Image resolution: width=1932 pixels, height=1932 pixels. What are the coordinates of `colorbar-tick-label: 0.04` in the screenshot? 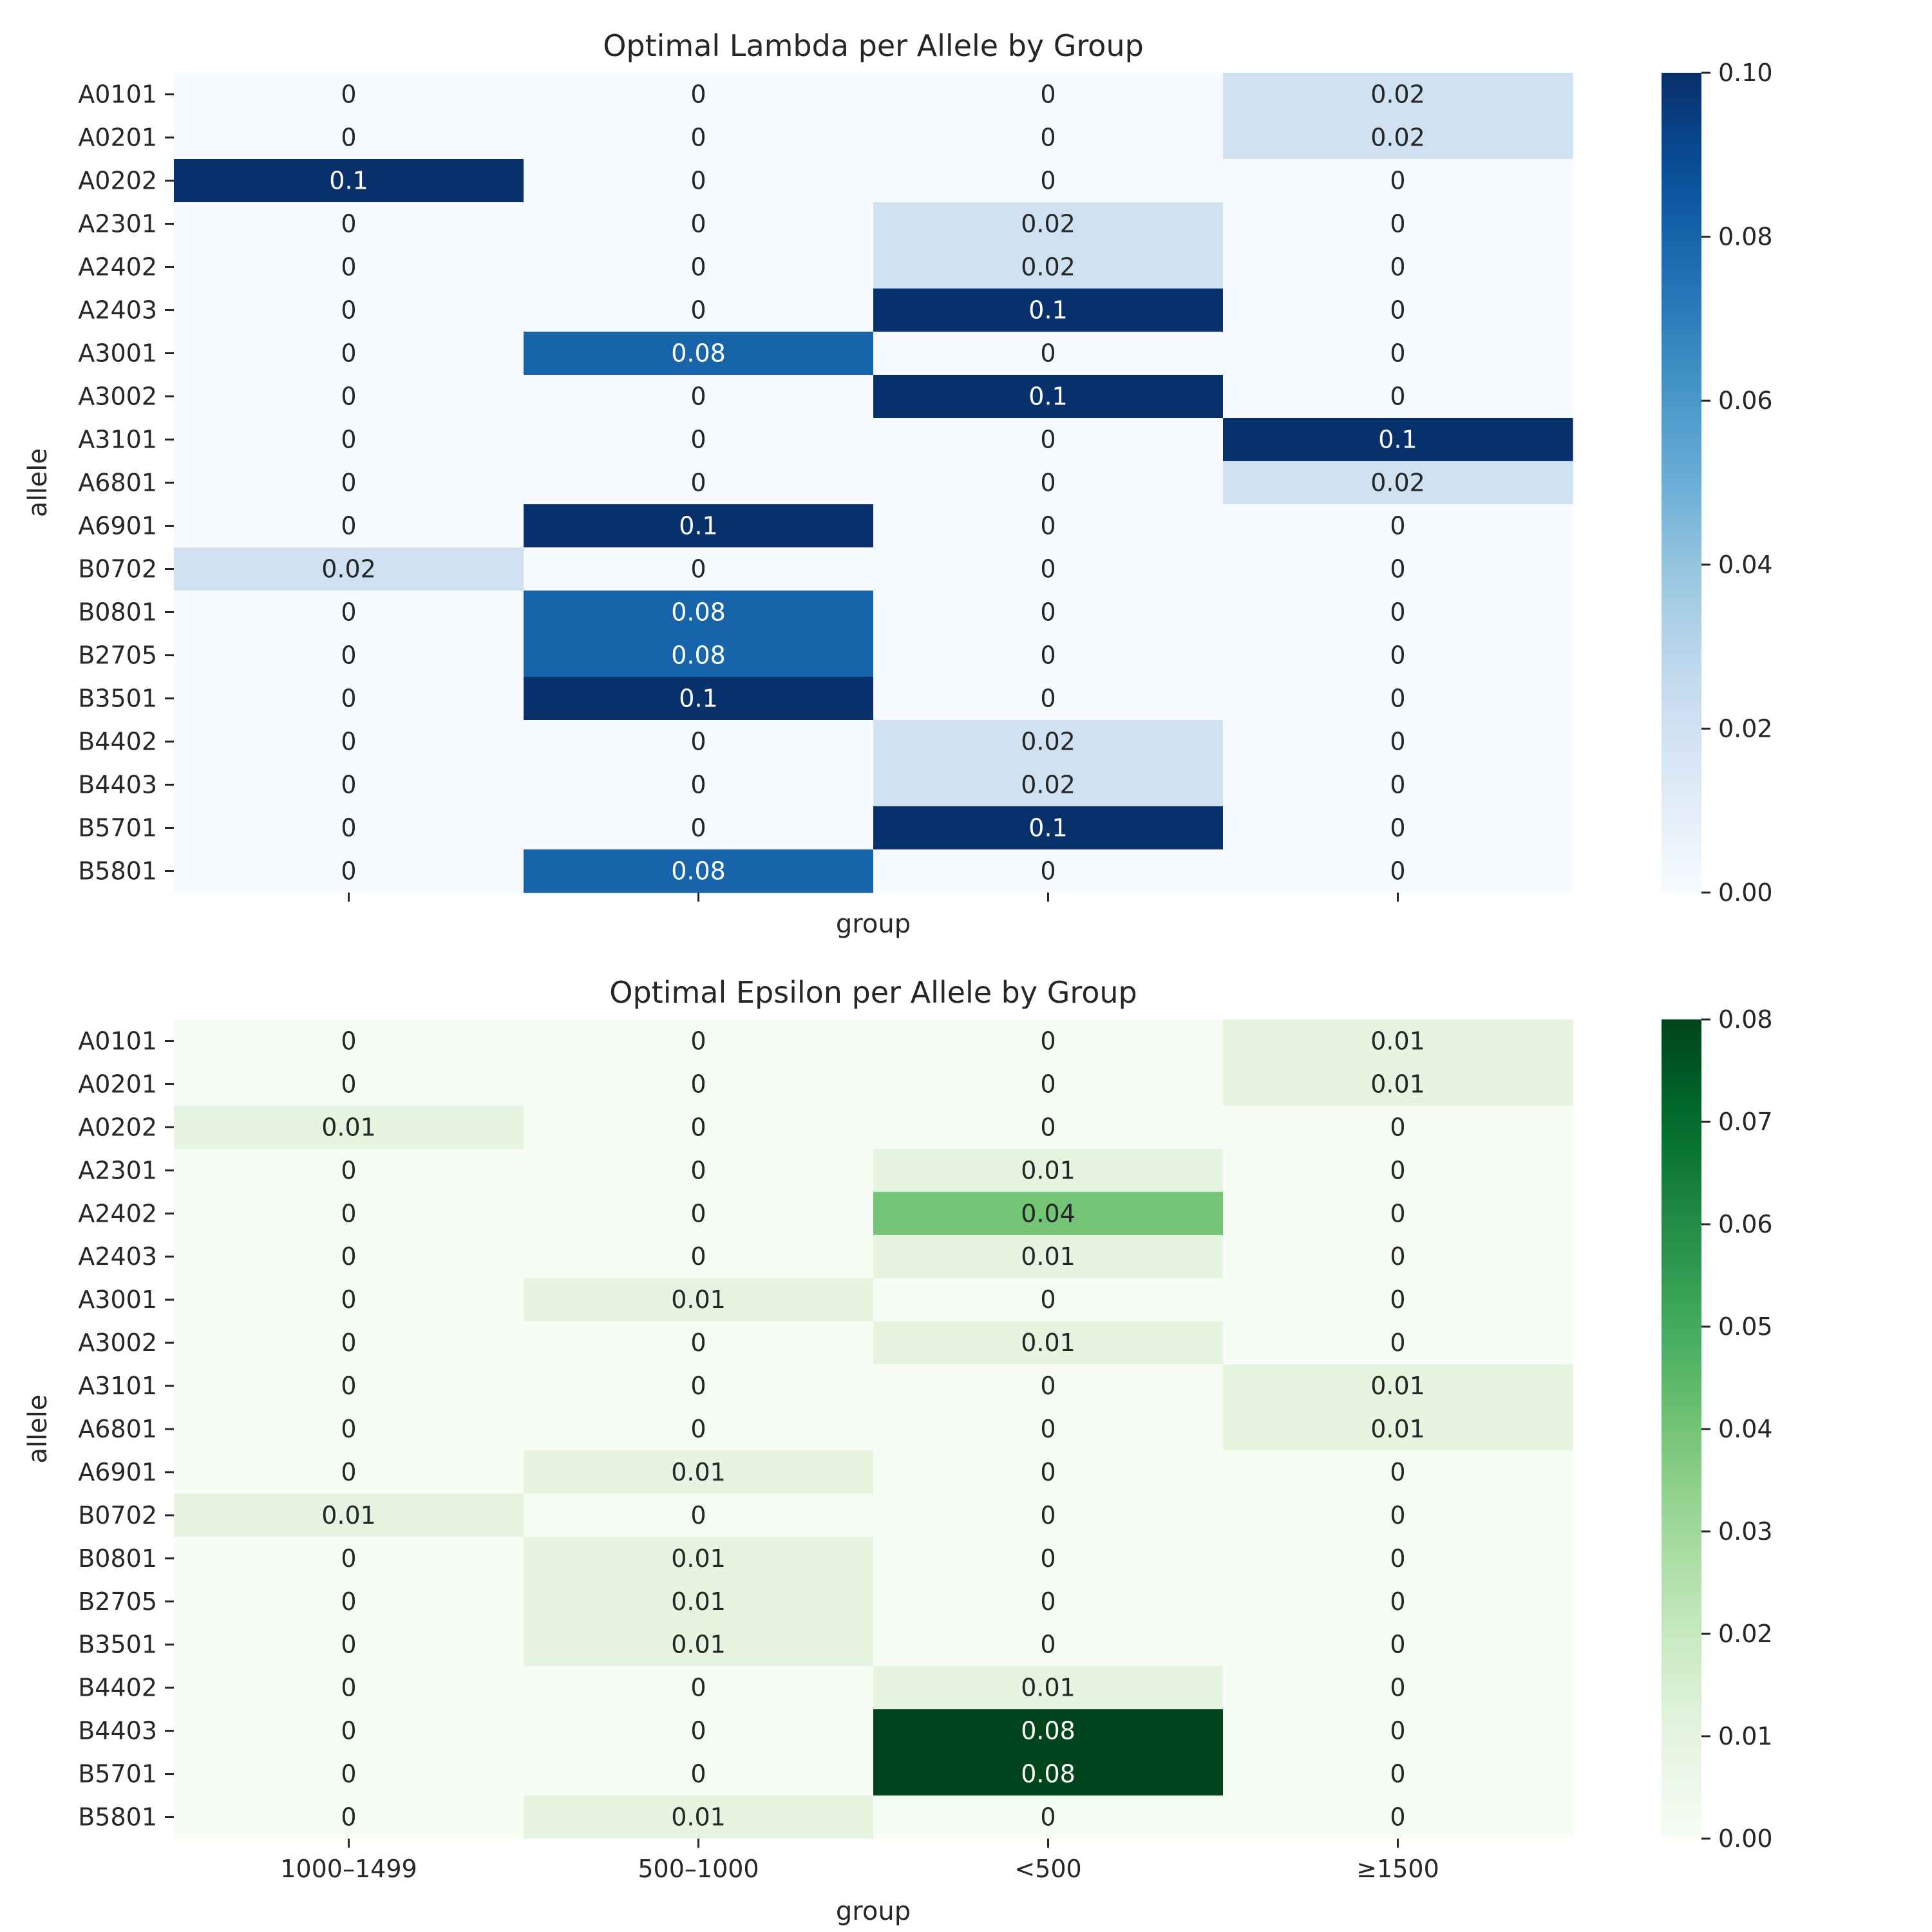 It's located at (1746, 565).